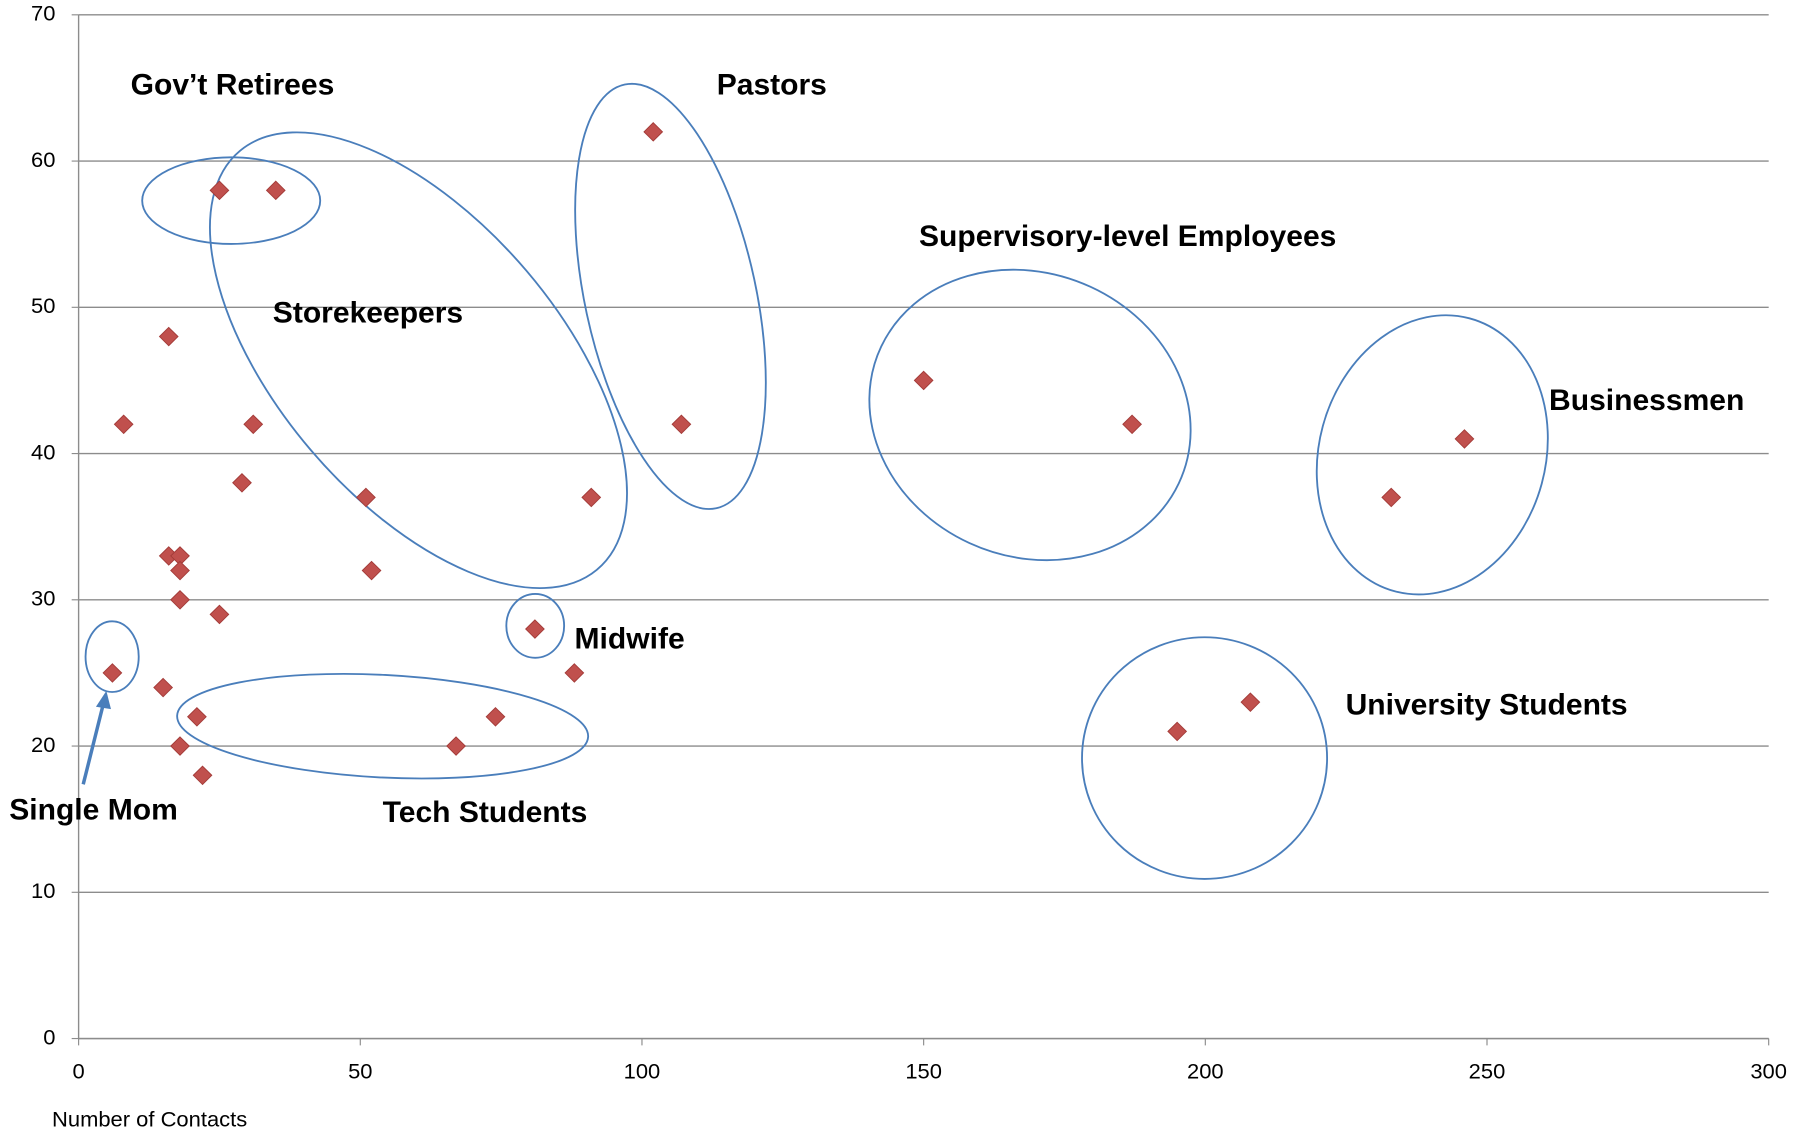 The image size is (1793, 1138). Describe the element at coordinates (772, 85) in the screenshot. I see `annotation: Pastors` at that location.